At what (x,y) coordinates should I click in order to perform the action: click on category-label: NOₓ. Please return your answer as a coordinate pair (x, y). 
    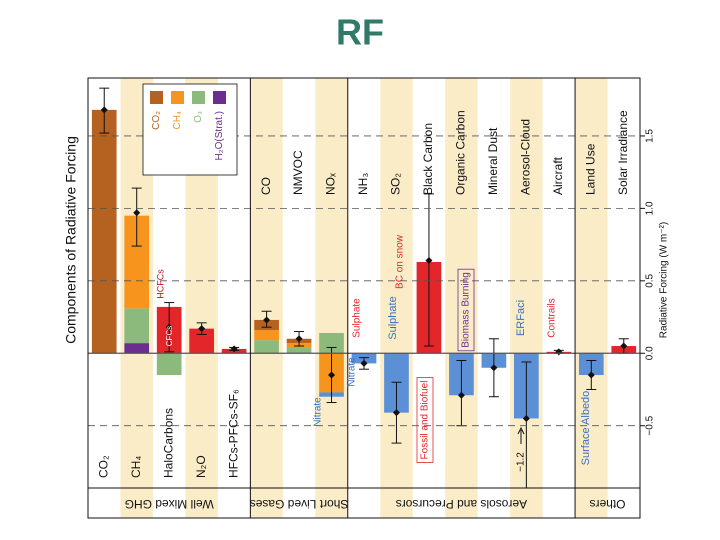
    Looking at the image, I should click on (331, 184).